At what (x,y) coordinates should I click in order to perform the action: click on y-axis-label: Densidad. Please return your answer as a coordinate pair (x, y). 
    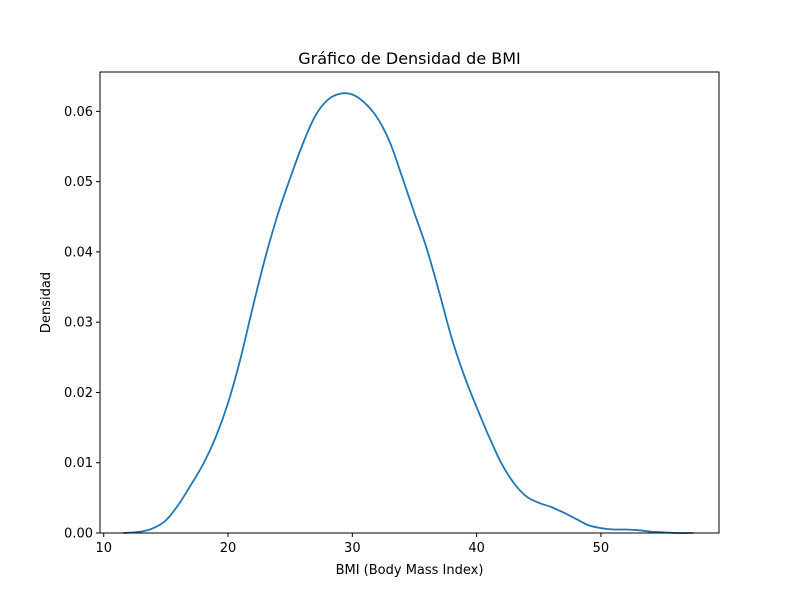
    Looking at the image, I should click on (46, 302).